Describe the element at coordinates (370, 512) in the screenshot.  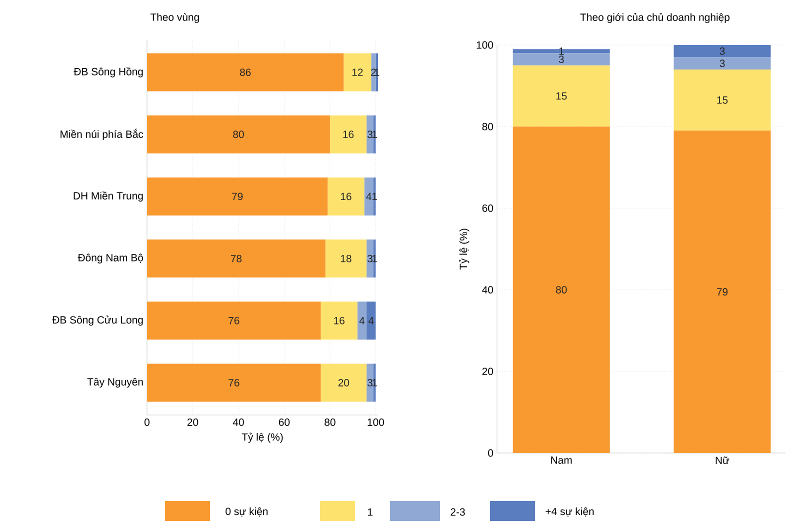
I see `legend-label: 1` at that location.